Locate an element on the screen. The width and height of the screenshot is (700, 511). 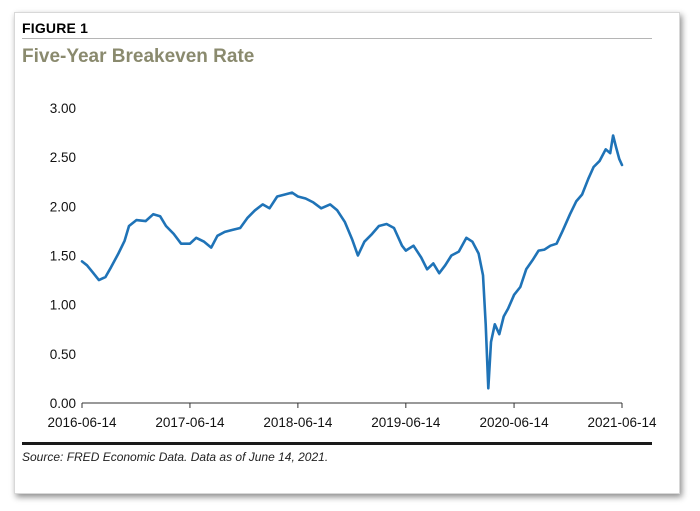
y-tick-label: 3.00 is located at coordinates (63, 108).